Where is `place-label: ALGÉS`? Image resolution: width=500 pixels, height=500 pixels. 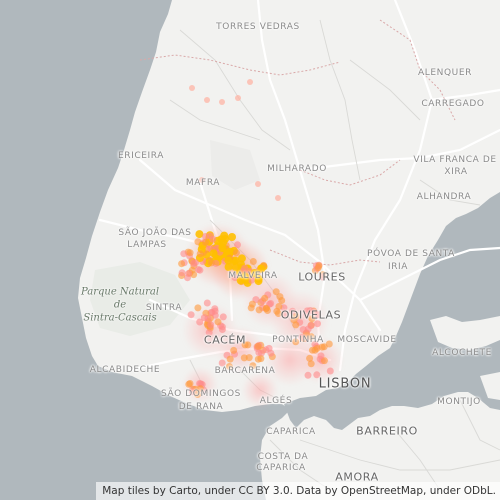 place-label: ALGÉS is located at coordinates (276, 401).